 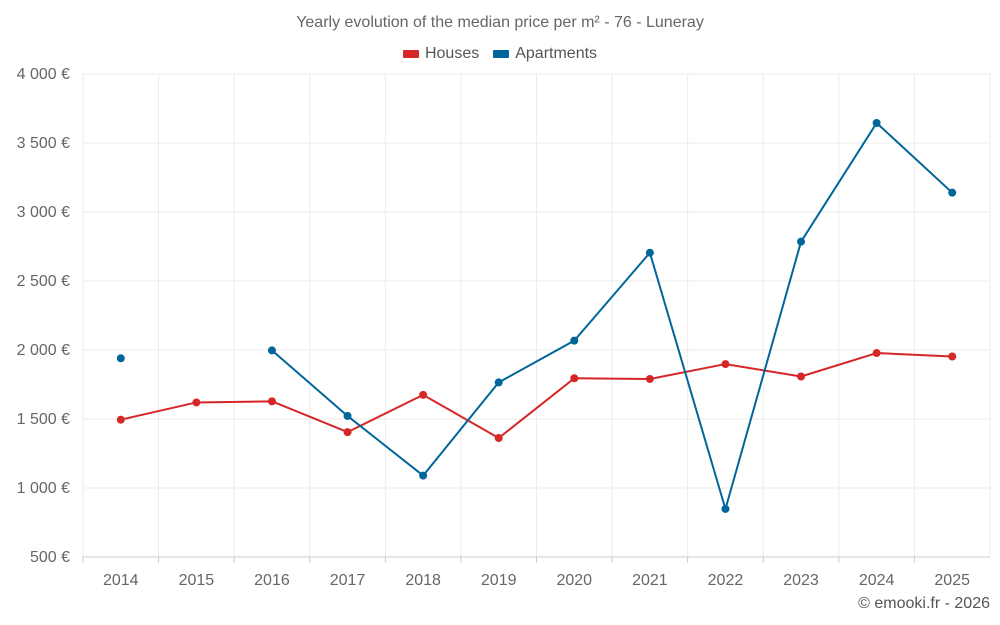 I want to click on legend-label-houses: Houses, so click(x=452, y=53).